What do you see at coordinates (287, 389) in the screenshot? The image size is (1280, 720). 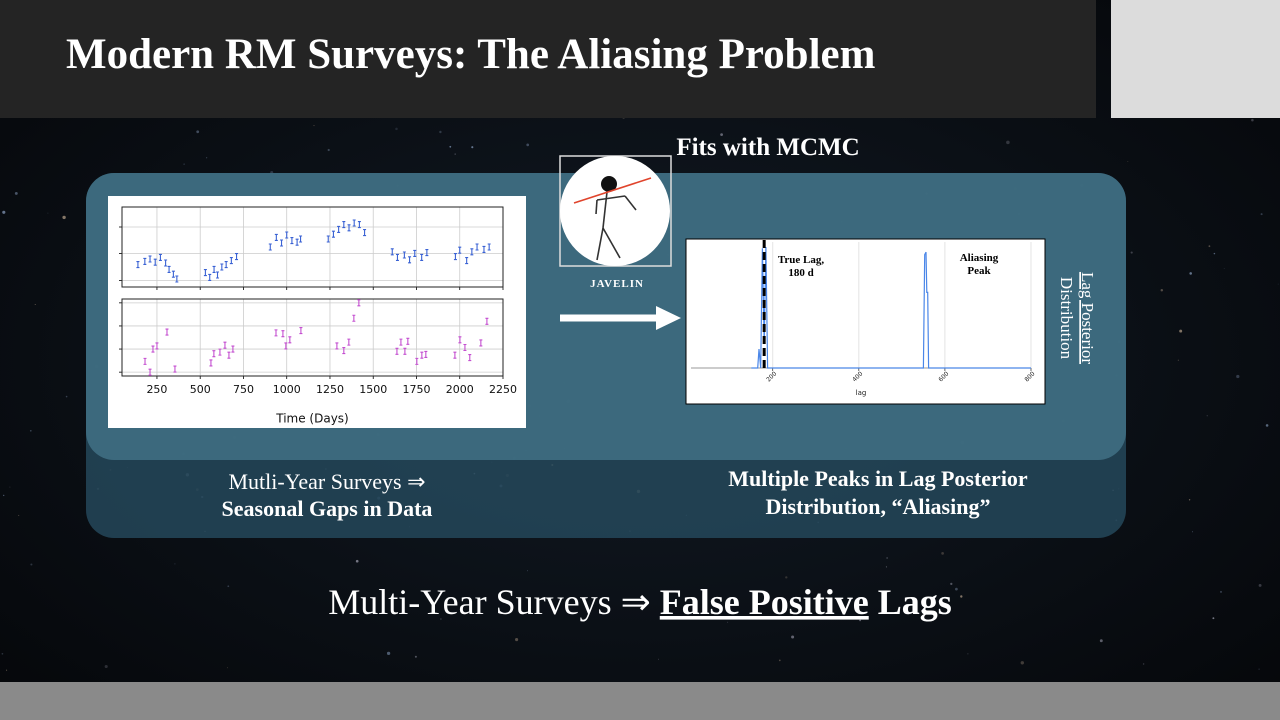 I see `x-tick-label: 1000` at bounding box center [287, 389].